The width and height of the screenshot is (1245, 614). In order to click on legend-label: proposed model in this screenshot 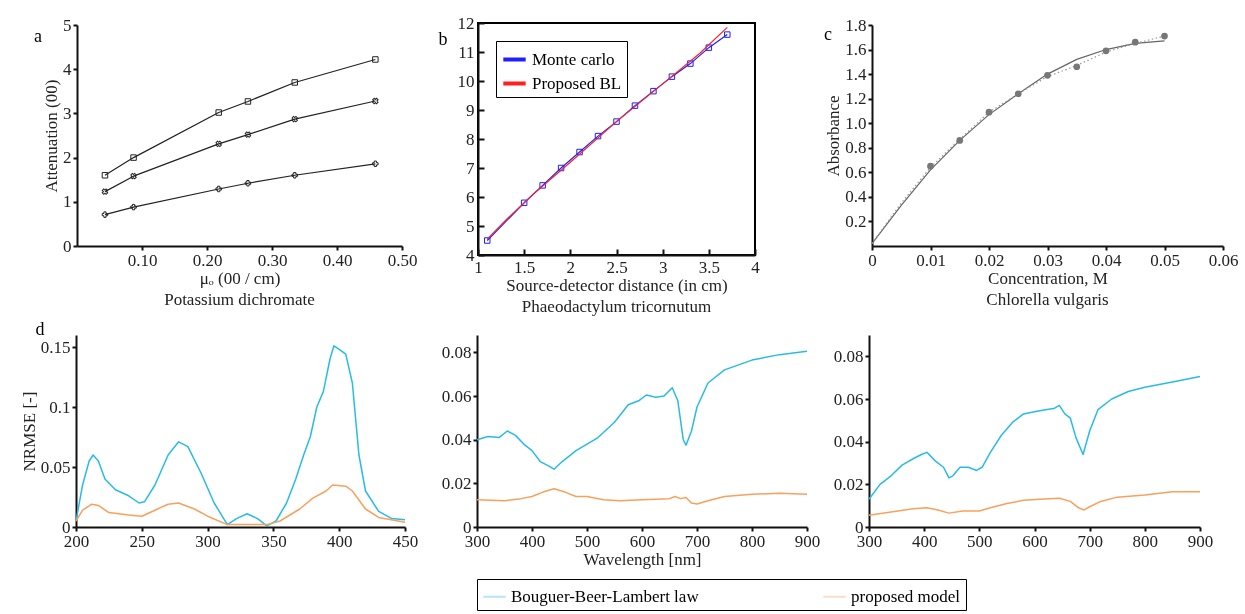, I will do `click(906, 596)`.